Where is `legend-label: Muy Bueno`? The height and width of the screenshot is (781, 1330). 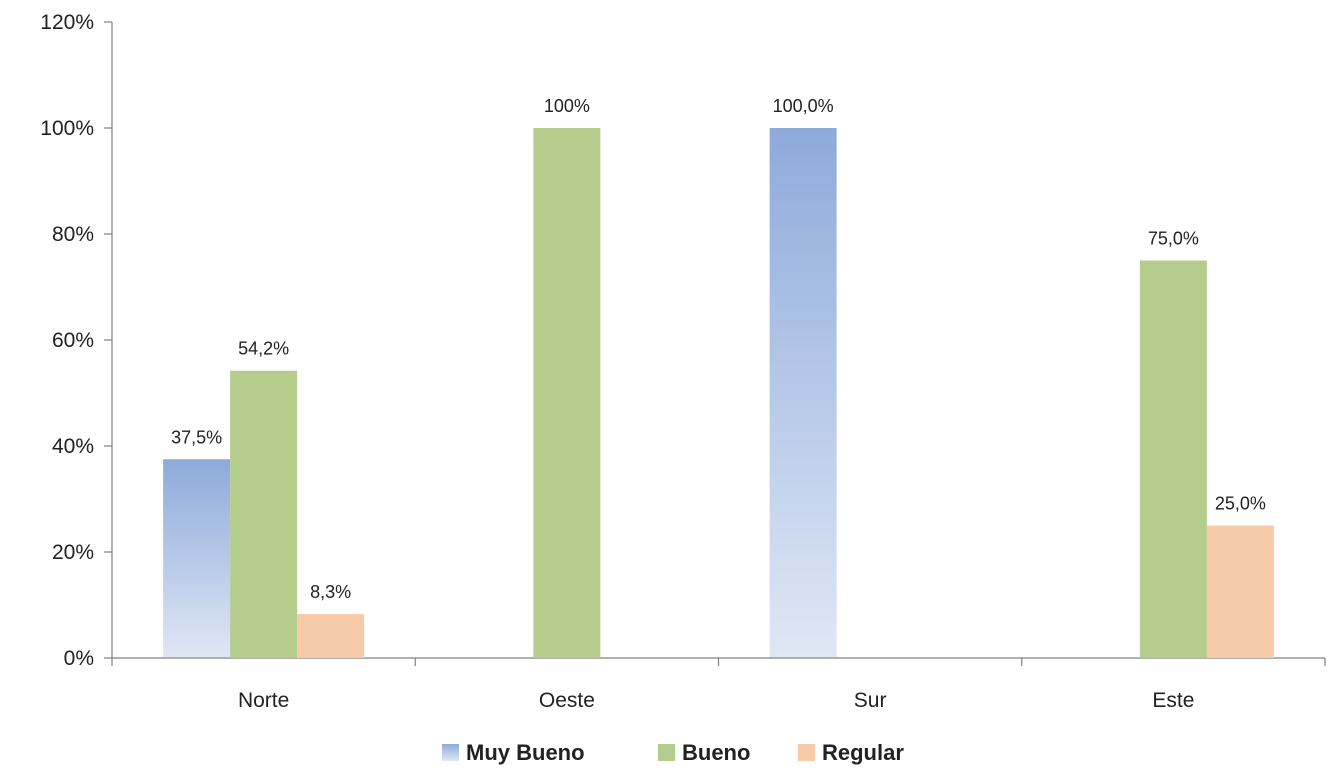 legend-label: Muy Bueno is located at coordinates (525, 752).